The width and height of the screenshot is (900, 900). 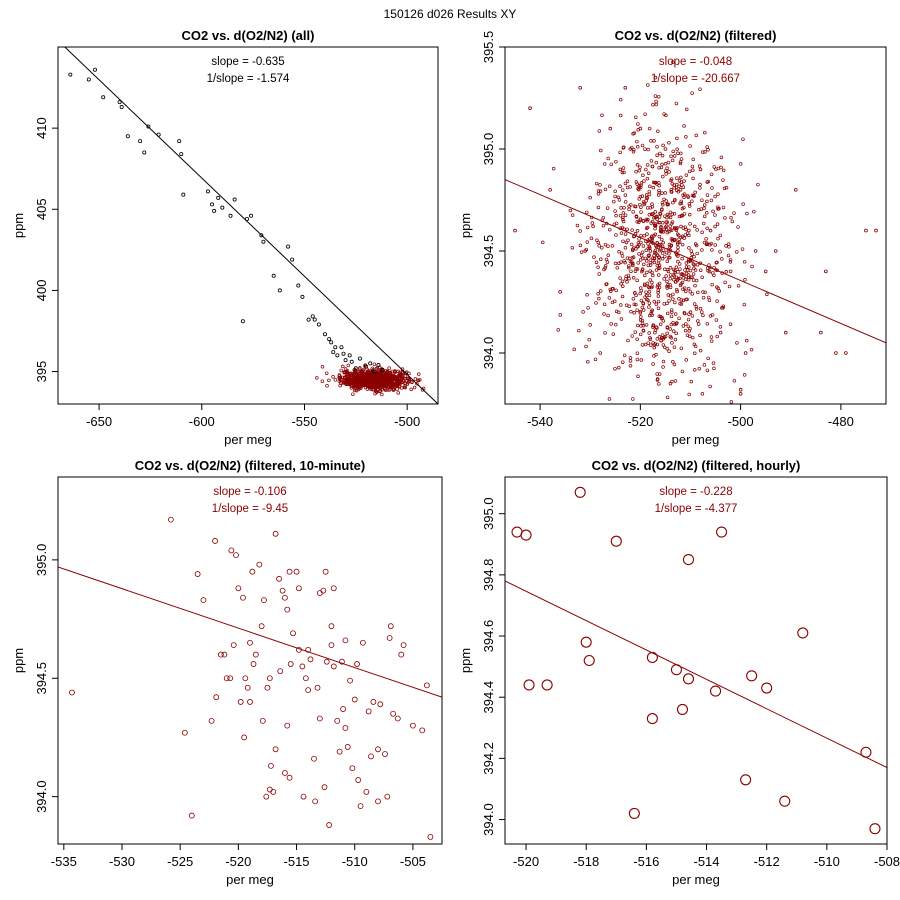 I want to click on x-tick-label: -520, so click(x=238, y=861).